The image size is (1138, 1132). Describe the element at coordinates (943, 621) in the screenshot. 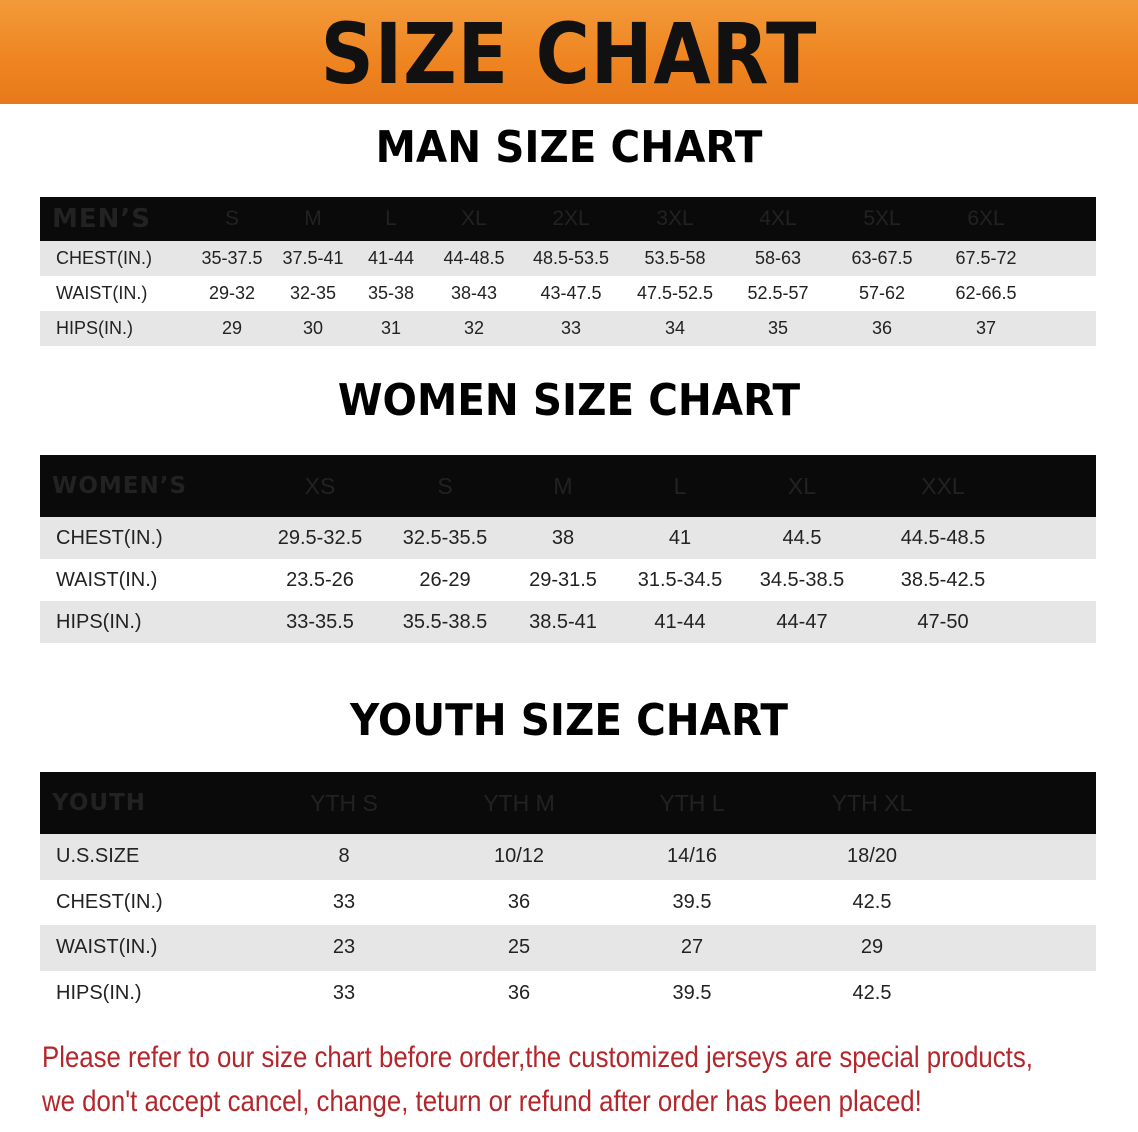

I see `table-cell: 47-50` at that location.